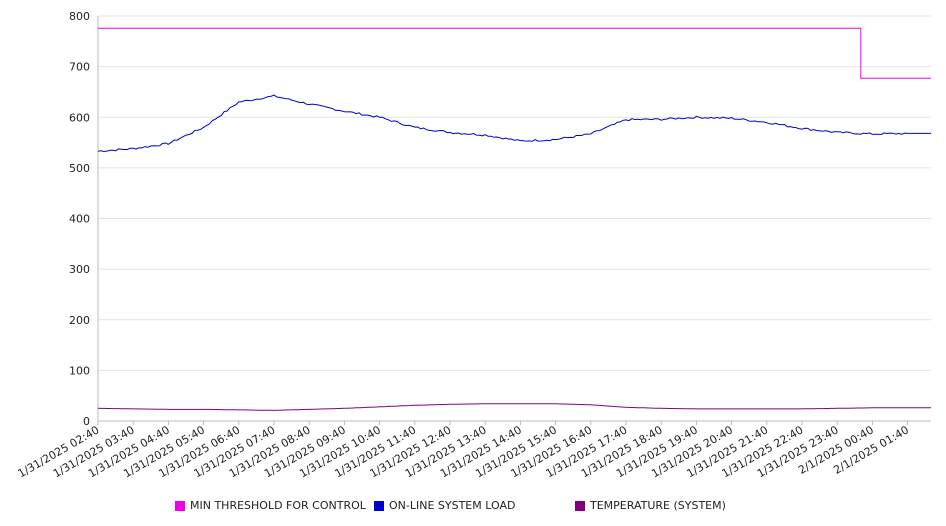  What do you see at coordinates (79, 269) in the screenshot?
I see `y-tick-label: 300` at bounding box center [79, 269].